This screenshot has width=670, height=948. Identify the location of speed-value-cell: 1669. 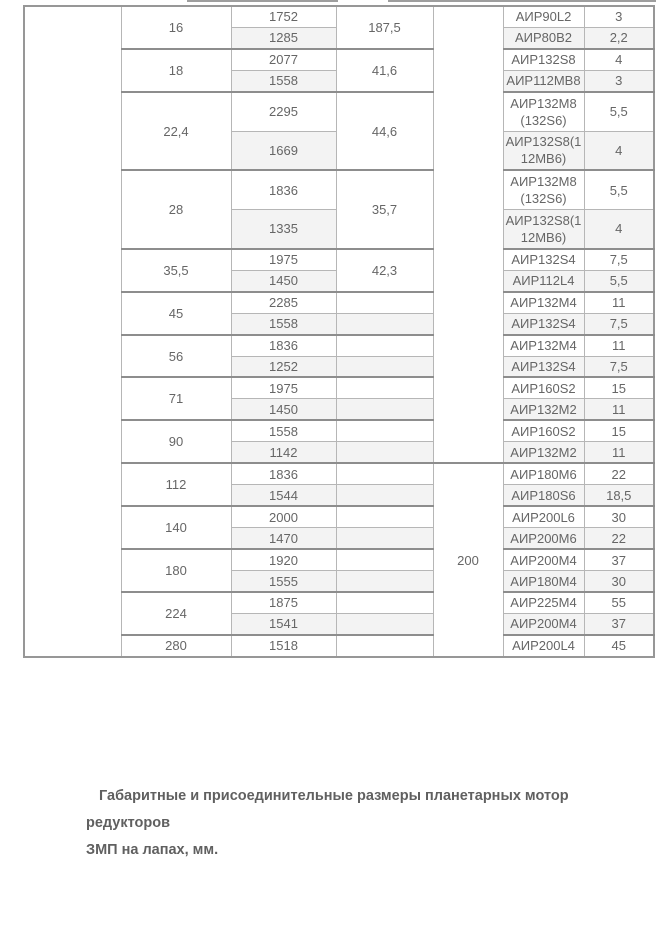
(283, 150).